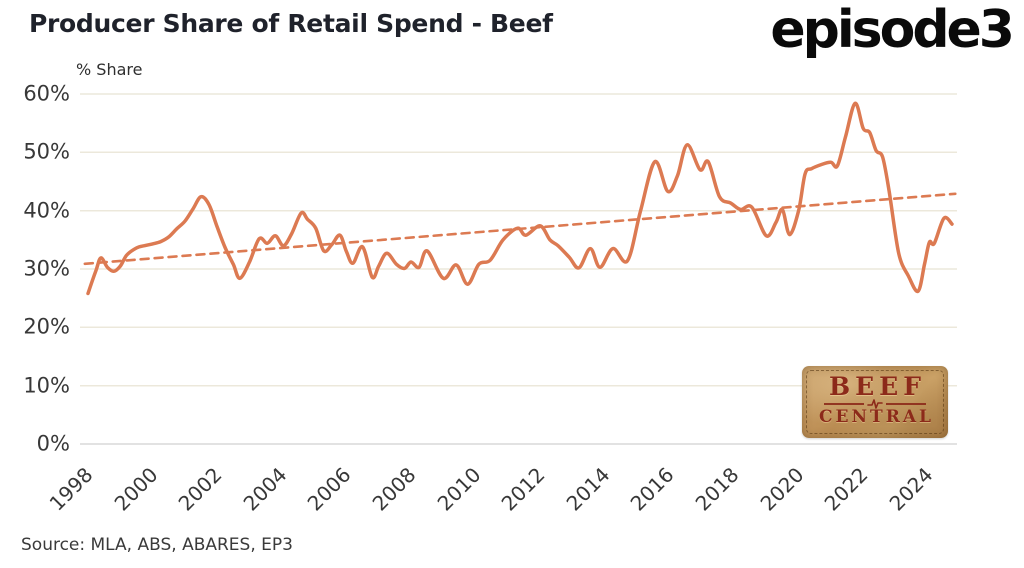 Image resolution: width=1024 pixels, height=568 pixels. Describe the element at coordinates (46, 151) in the screenshot. I see `y-tick-label: 50%` at that location.